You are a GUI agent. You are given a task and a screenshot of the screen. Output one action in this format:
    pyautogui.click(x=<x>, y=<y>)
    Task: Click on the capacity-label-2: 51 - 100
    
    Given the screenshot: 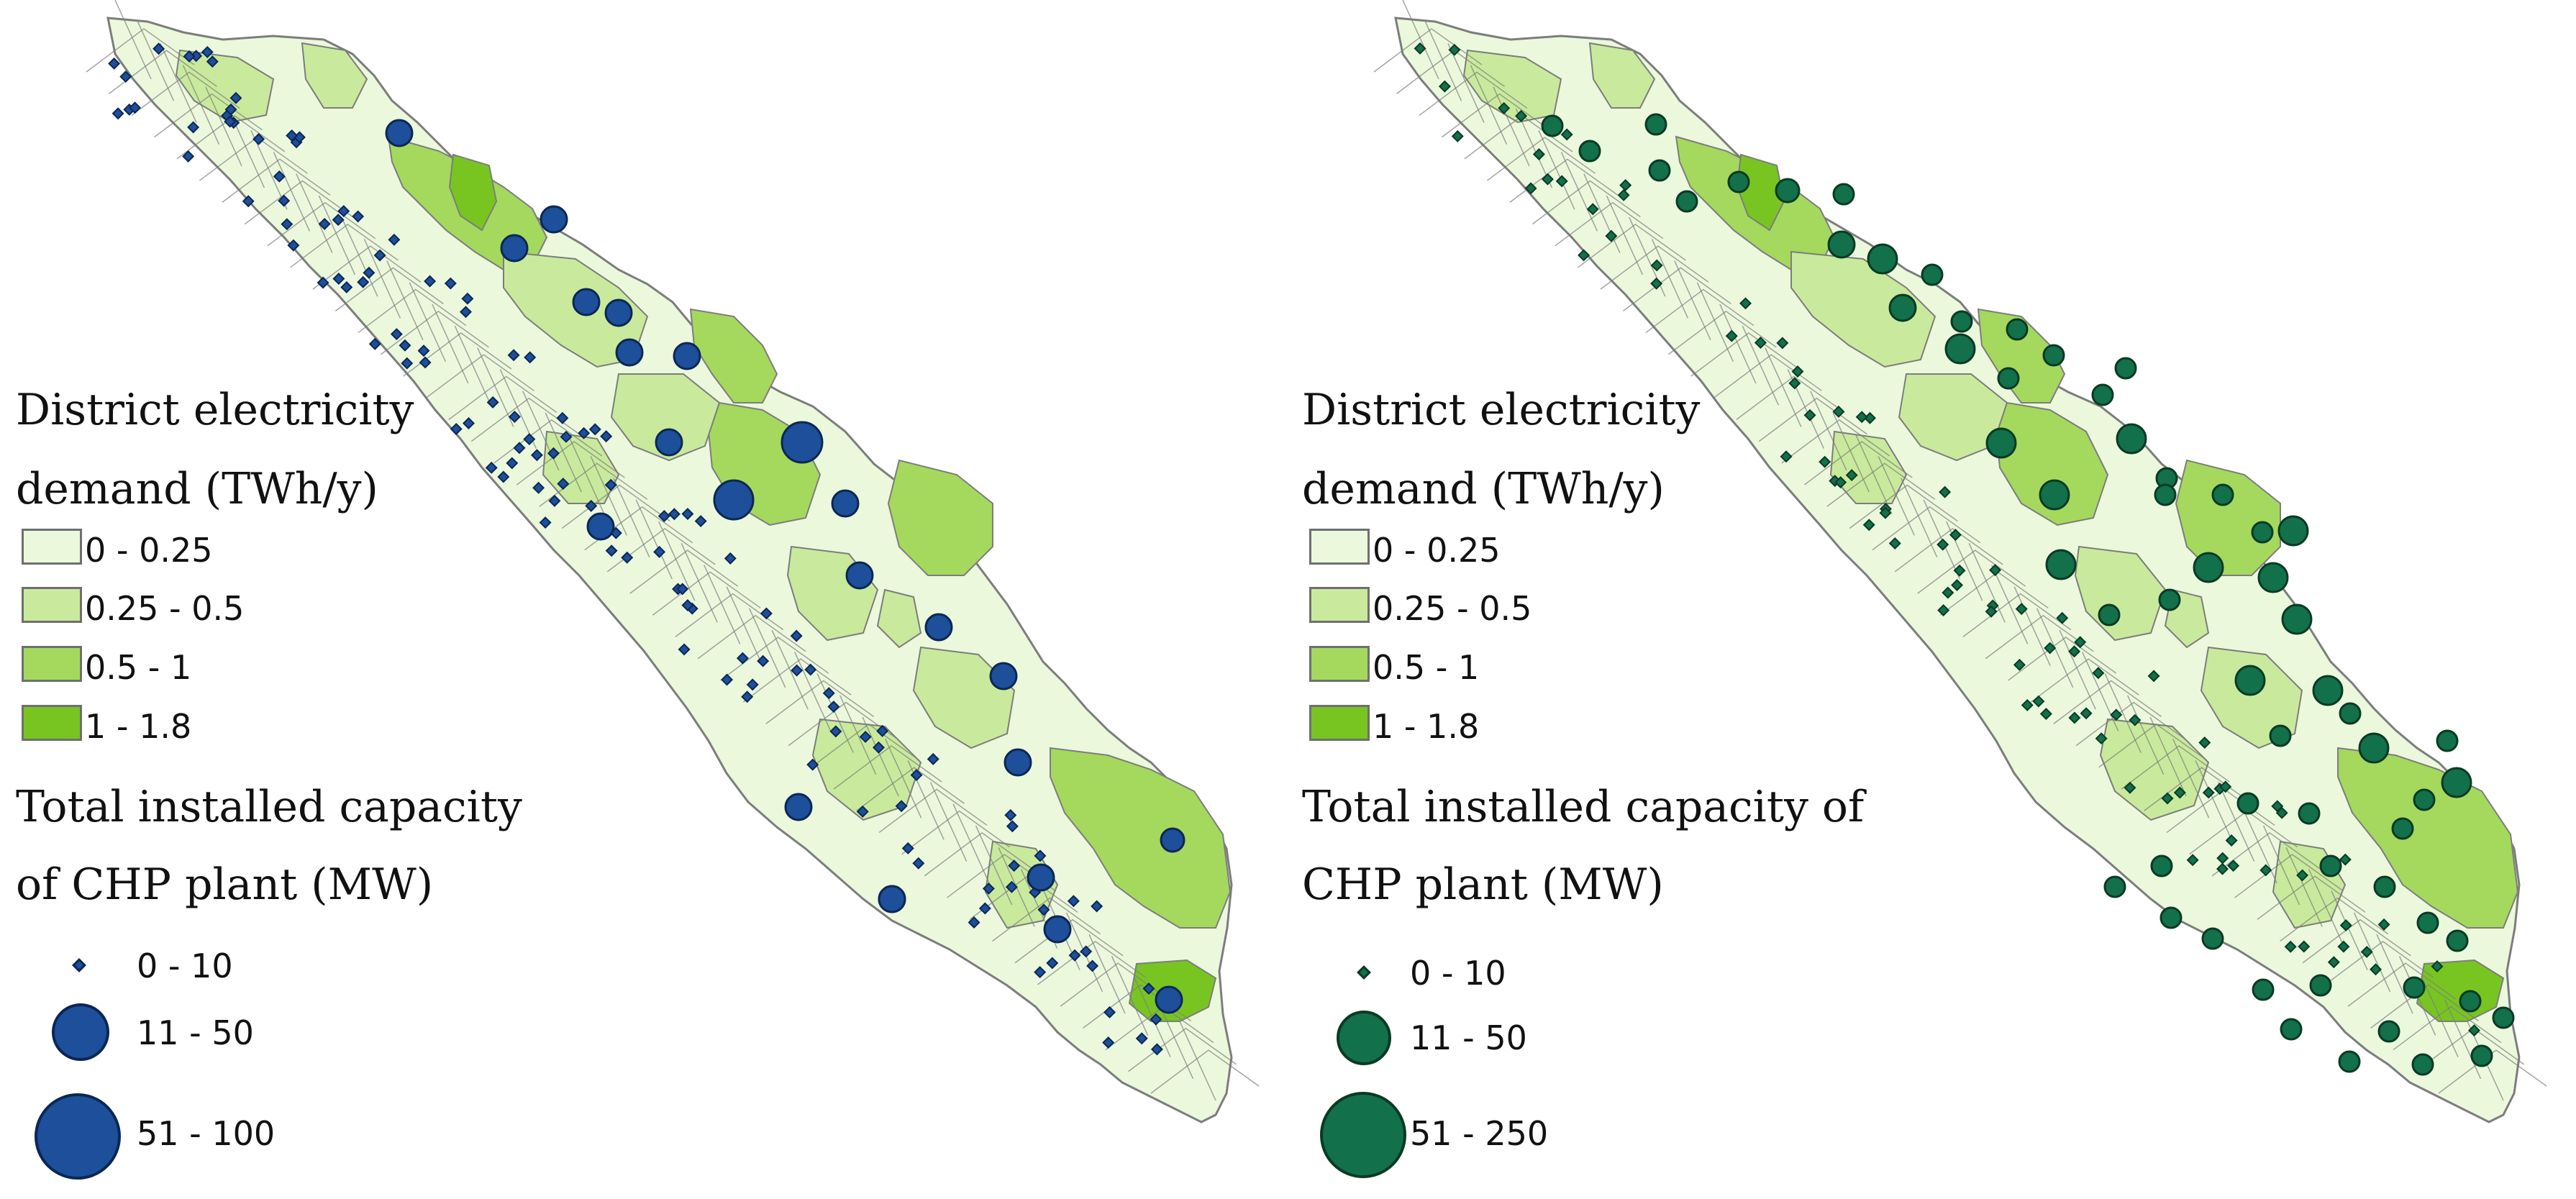 What is the action you would take?
    pyautogui.click(x=206, y=1133)
    